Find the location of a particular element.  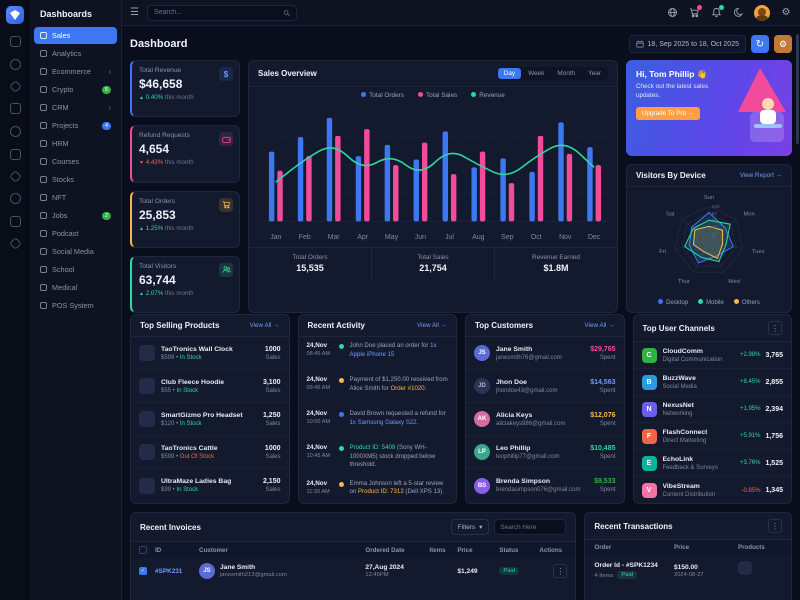

view-report-link: View Report → is located at coordinates (760, 175).